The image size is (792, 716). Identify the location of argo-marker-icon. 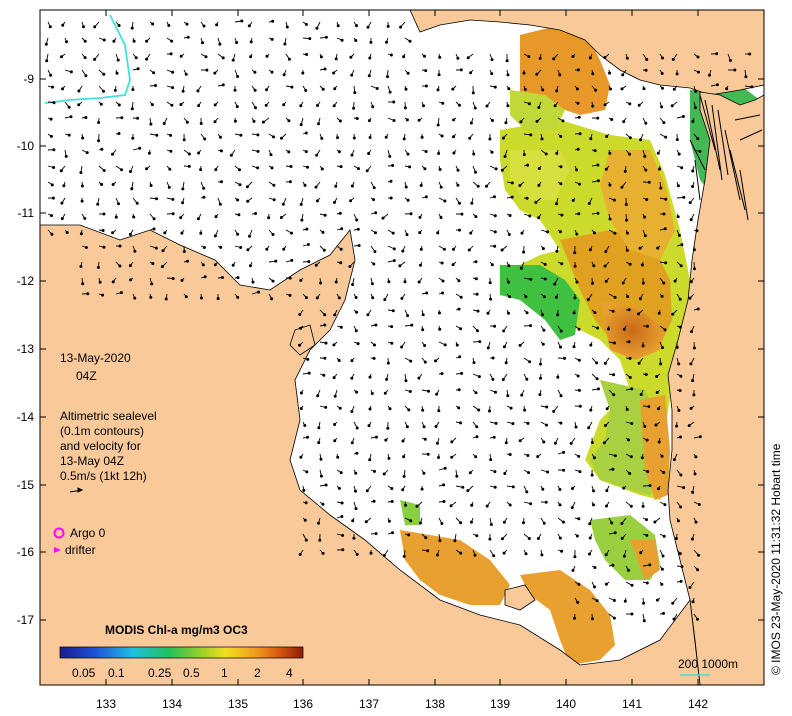
(59, 533).